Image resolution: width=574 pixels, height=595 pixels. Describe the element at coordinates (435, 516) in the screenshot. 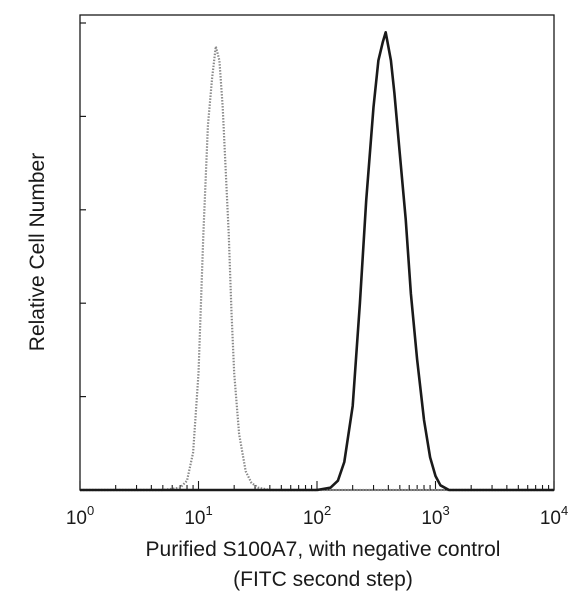

I see `x-tick-label-3: 10³` at that location.